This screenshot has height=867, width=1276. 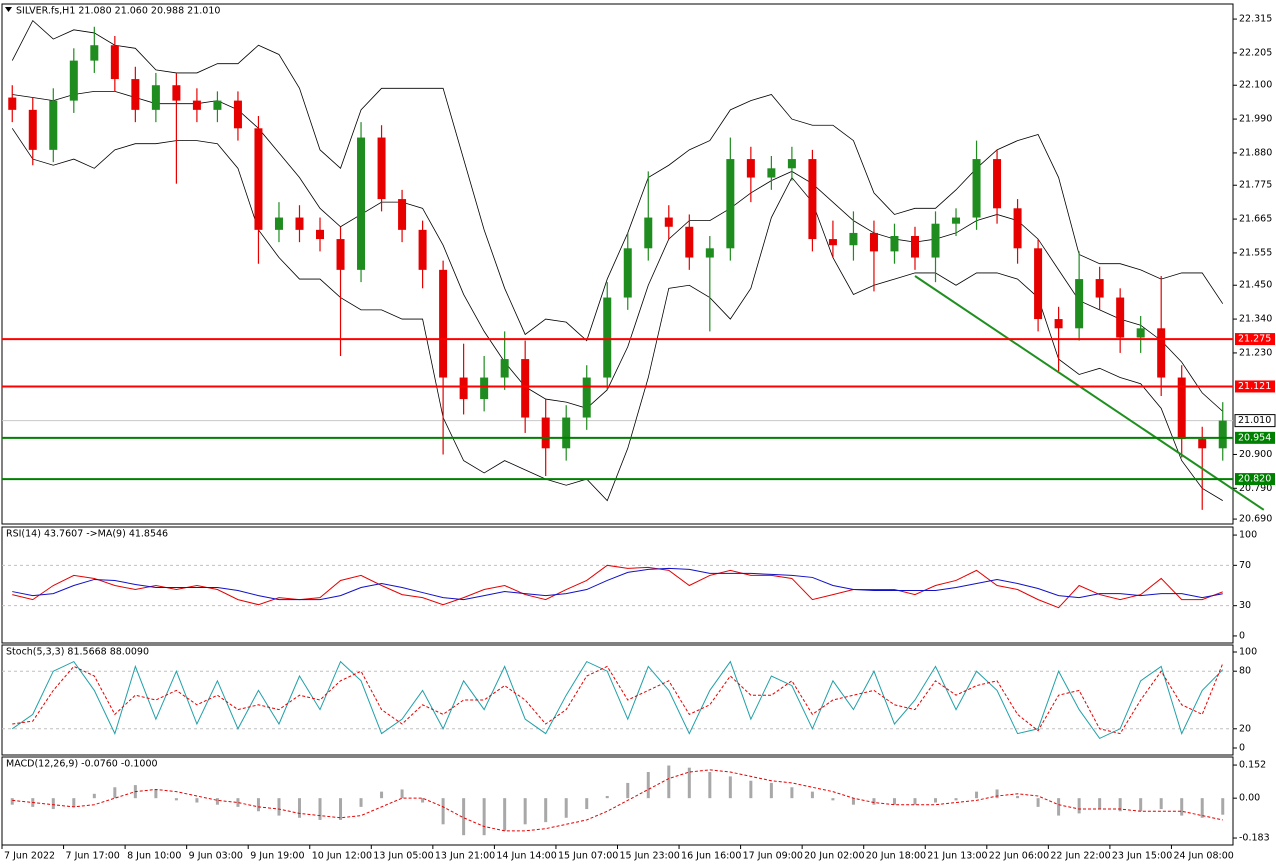 I want to click on panel-title: RSI(14) 43.7607 ->MA(9) 41.8546, so click(x=87, y=534).